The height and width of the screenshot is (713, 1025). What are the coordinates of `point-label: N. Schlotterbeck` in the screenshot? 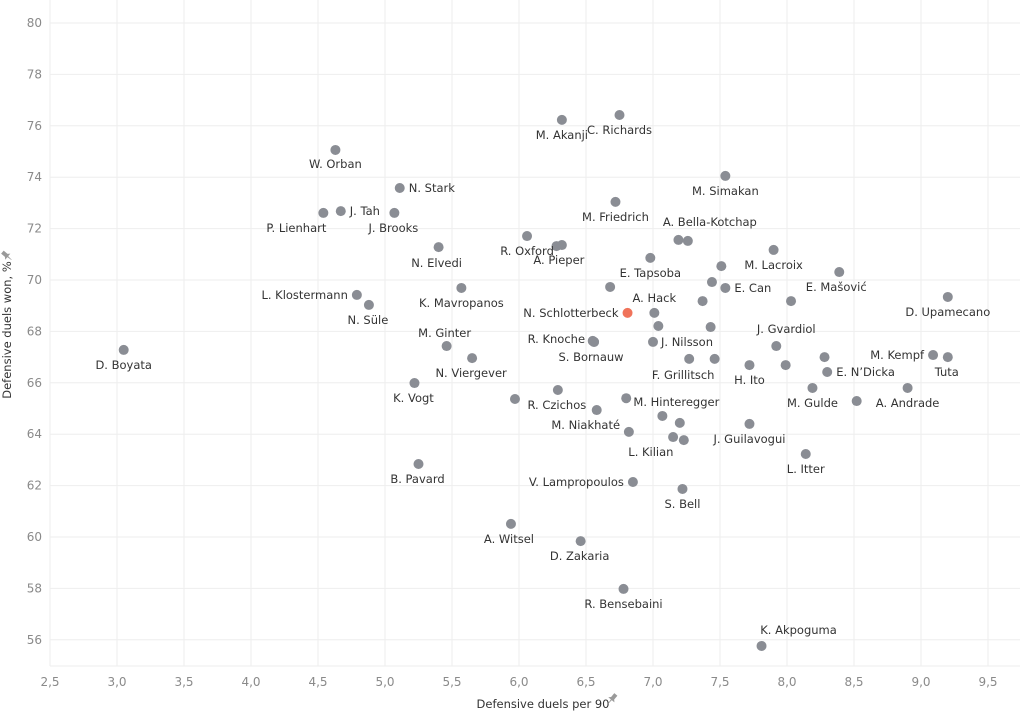 It's located at (571, 313).